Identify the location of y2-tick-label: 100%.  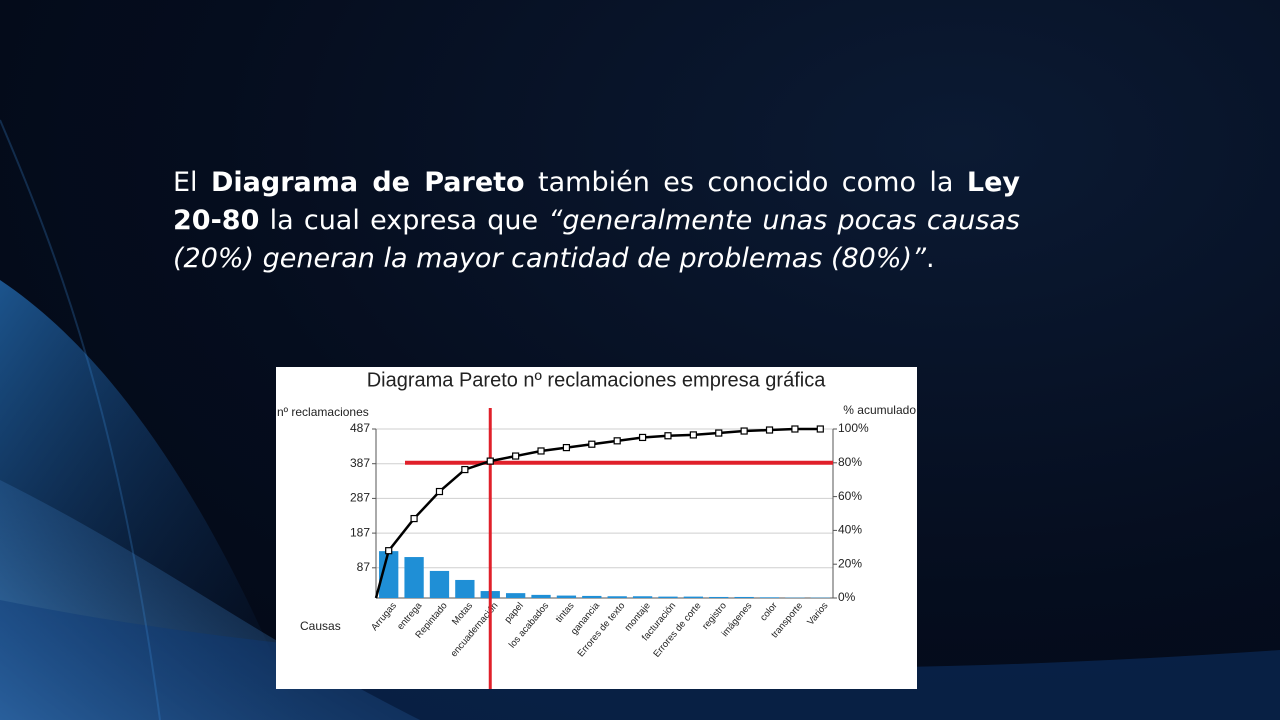
(853, 428).